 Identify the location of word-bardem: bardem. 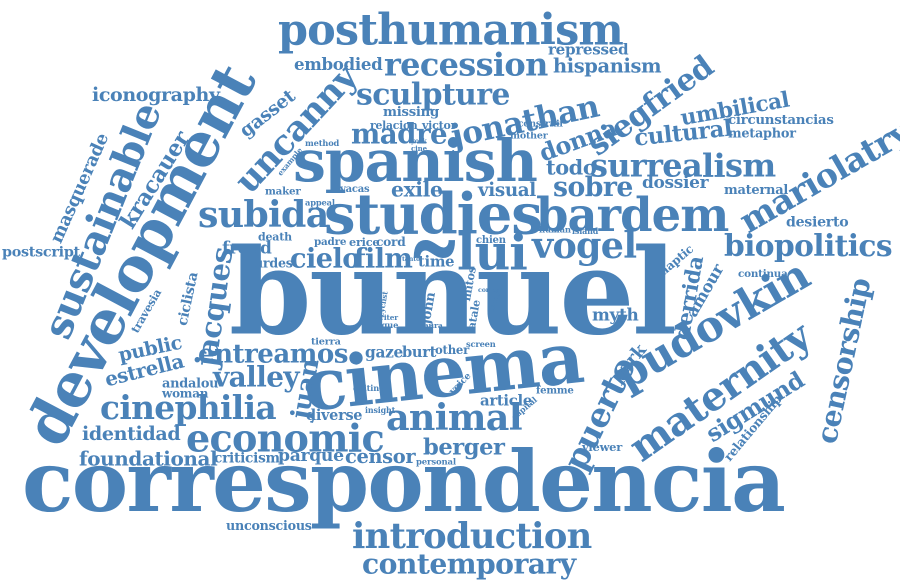
(632, 214).